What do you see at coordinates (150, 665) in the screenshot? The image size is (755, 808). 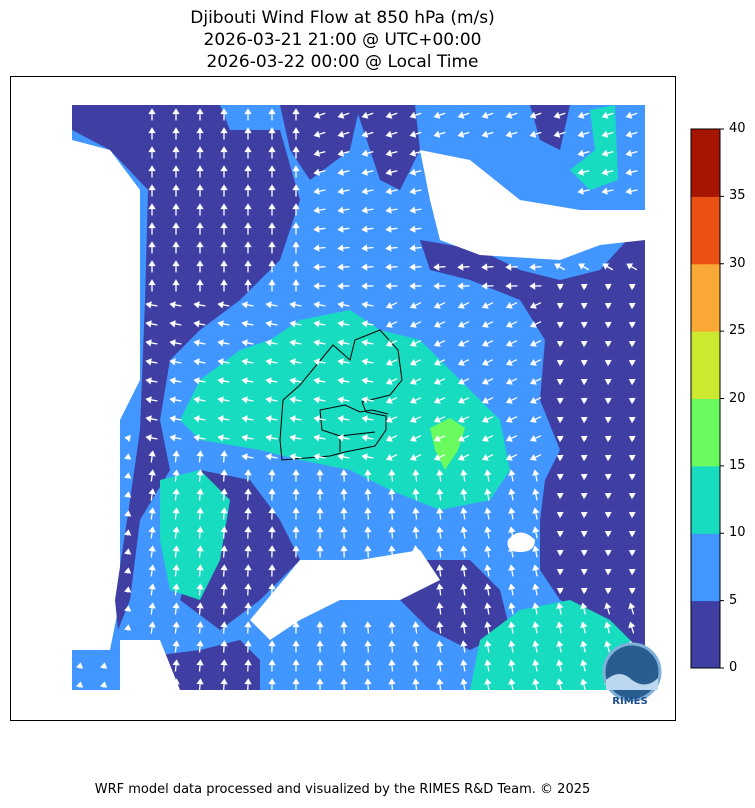 I see `no-data-region` at bounding box center [150, 665].